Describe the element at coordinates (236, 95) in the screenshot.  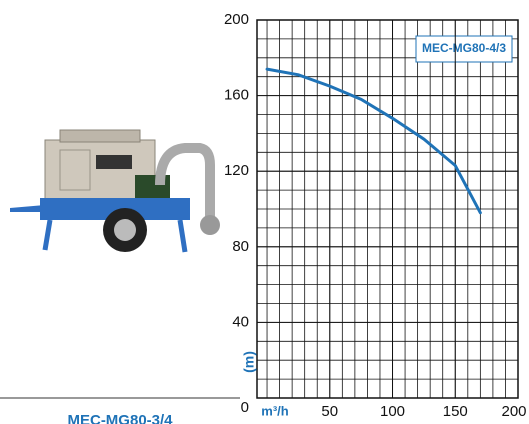
I see `y-tick-label: 160` at that location.